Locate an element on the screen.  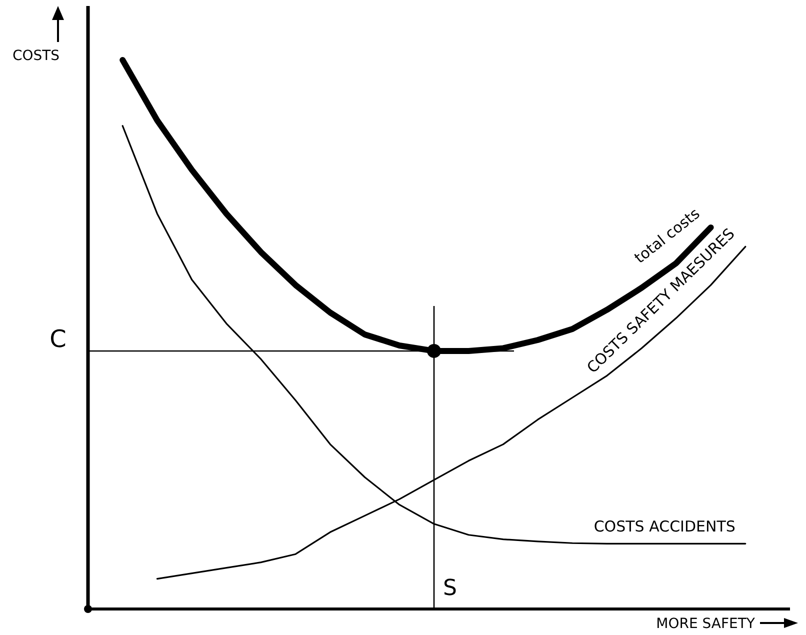
y-axis-title: COSTS is located at coordinates (36, 56).